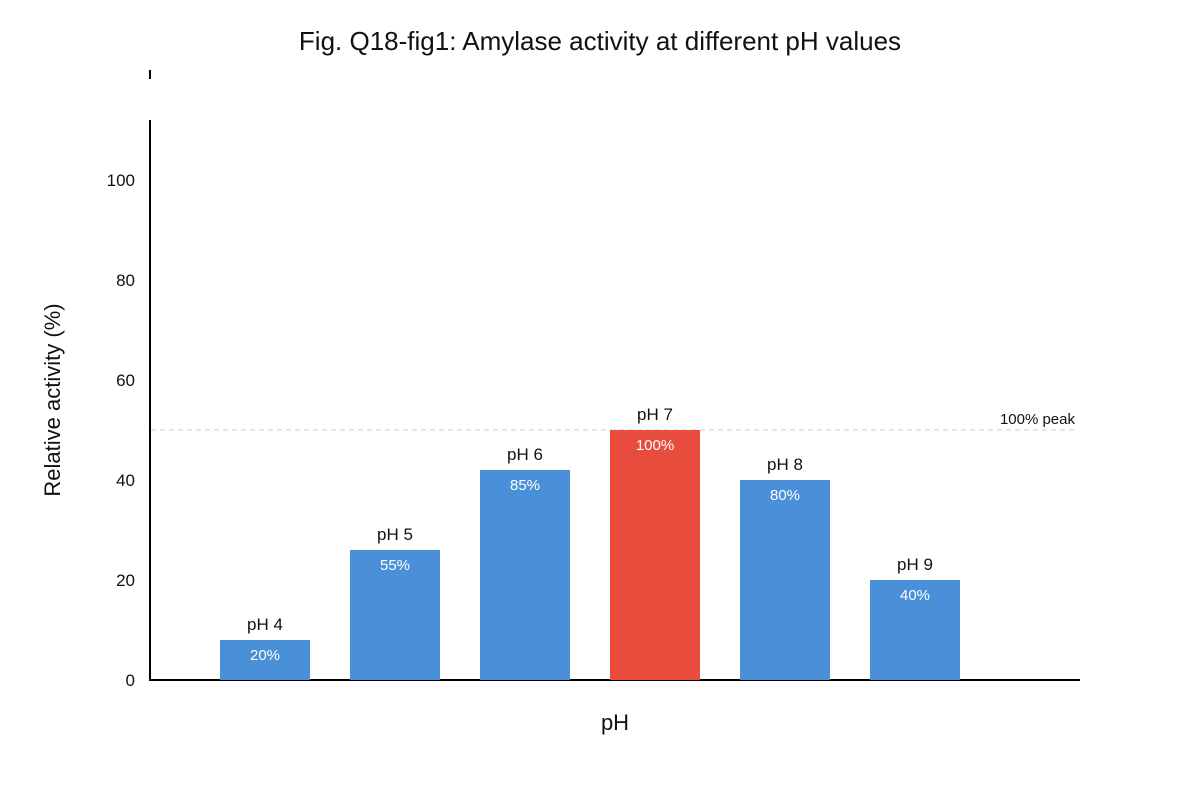  I want to click on y-tick-label: 60, so click(125, 380).